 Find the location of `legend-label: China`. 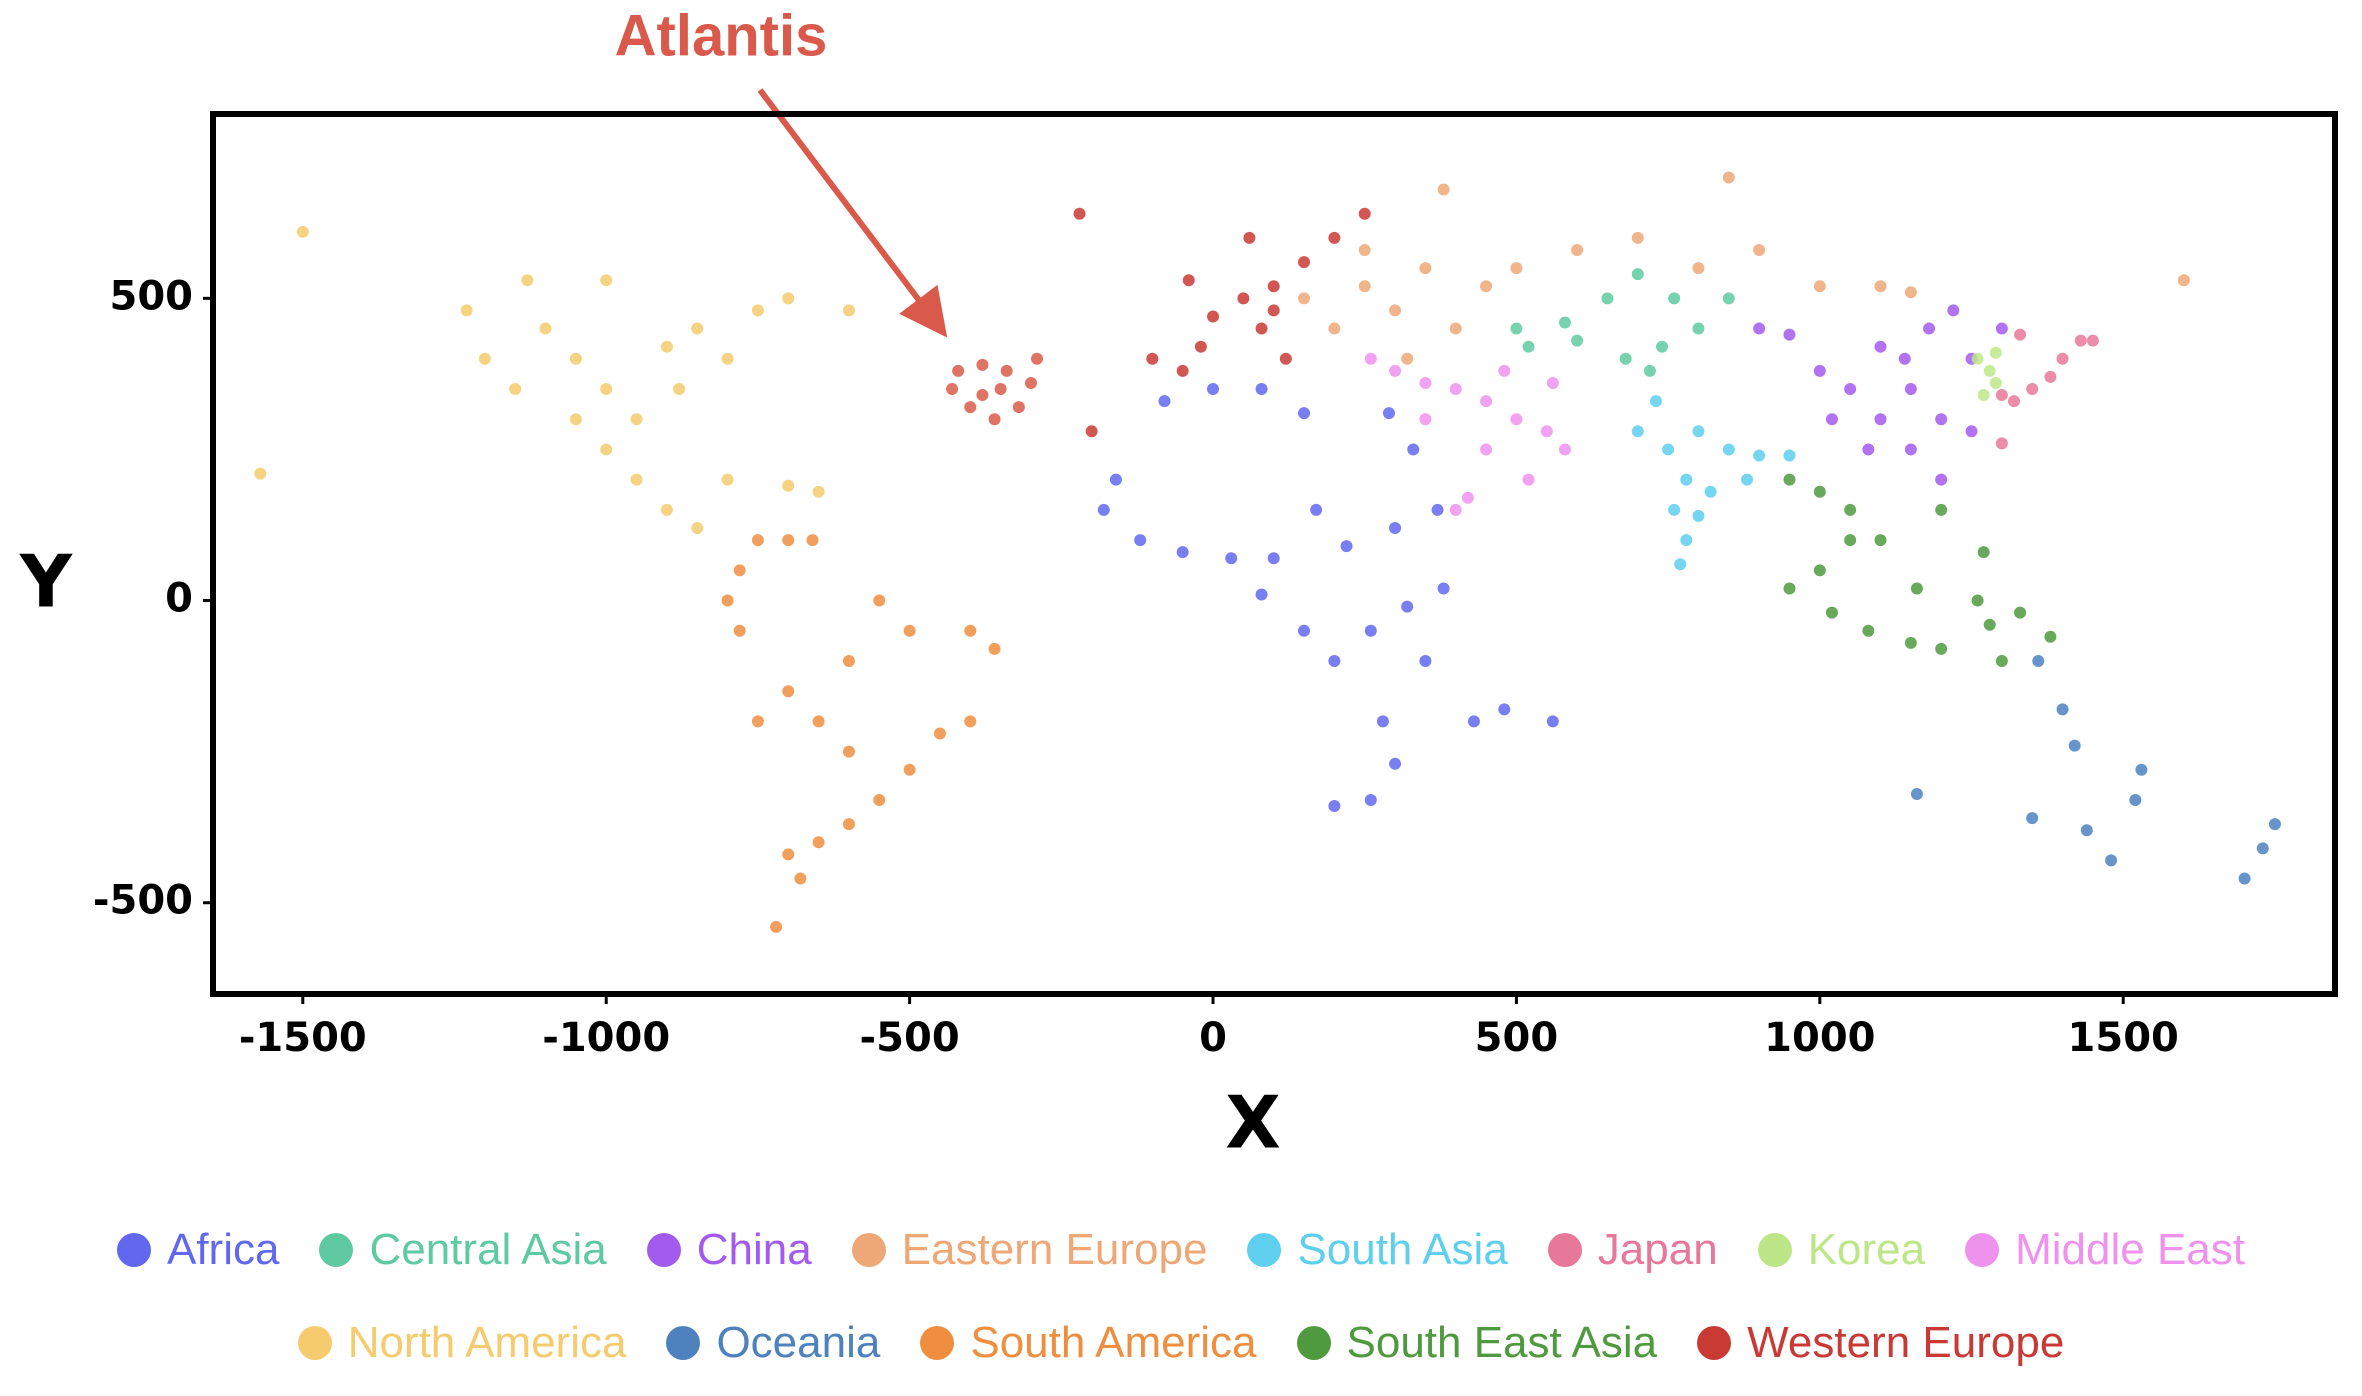

legend-label: China is located at coordinates (754, 1249).